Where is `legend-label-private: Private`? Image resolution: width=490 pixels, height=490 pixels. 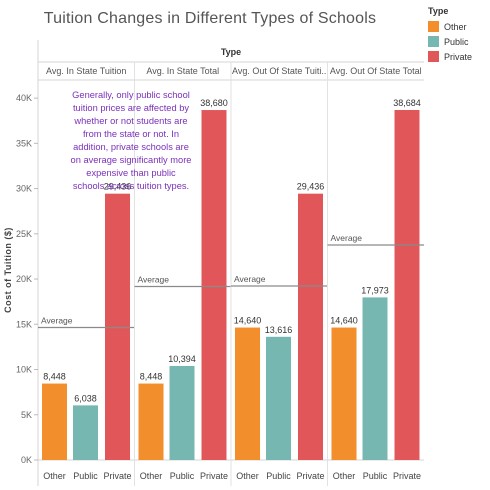 legend-label-private: Private is located at coordinates (458, 56).